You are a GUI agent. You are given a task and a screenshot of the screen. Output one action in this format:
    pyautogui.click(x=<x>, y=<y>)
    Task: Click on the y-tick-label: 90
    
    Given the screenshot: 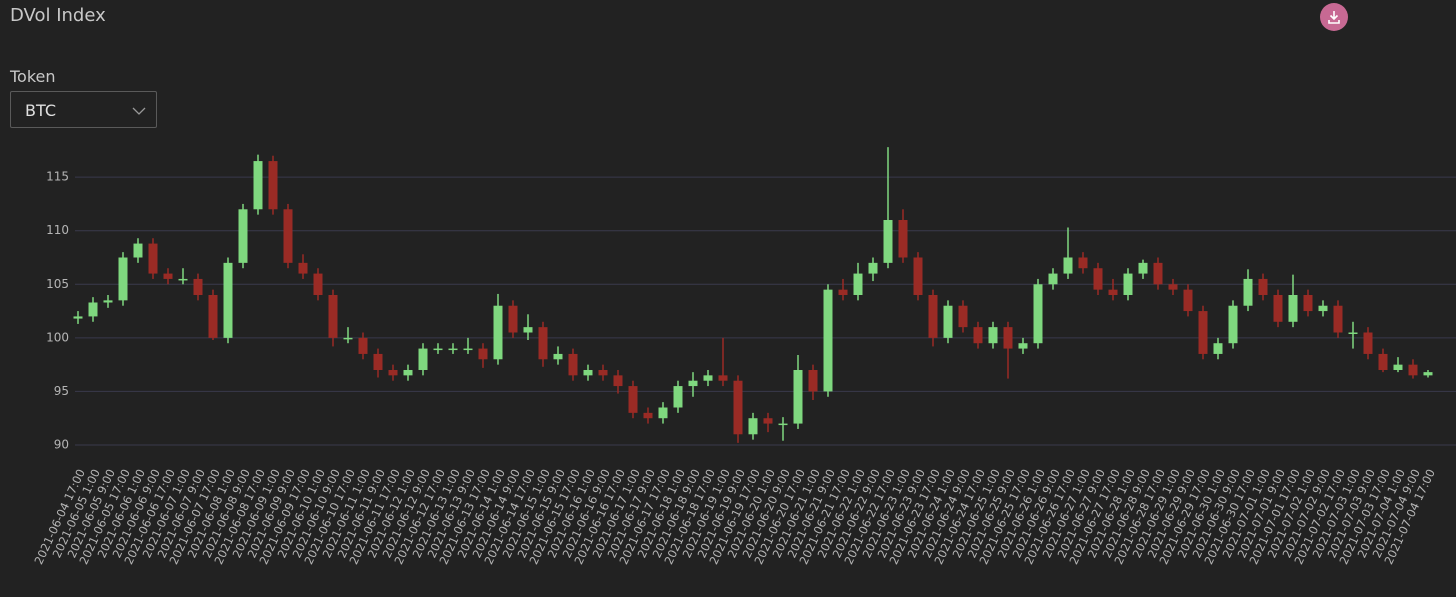 What is the action you would take?
    pyautogui.click(x=61, y=445)
    